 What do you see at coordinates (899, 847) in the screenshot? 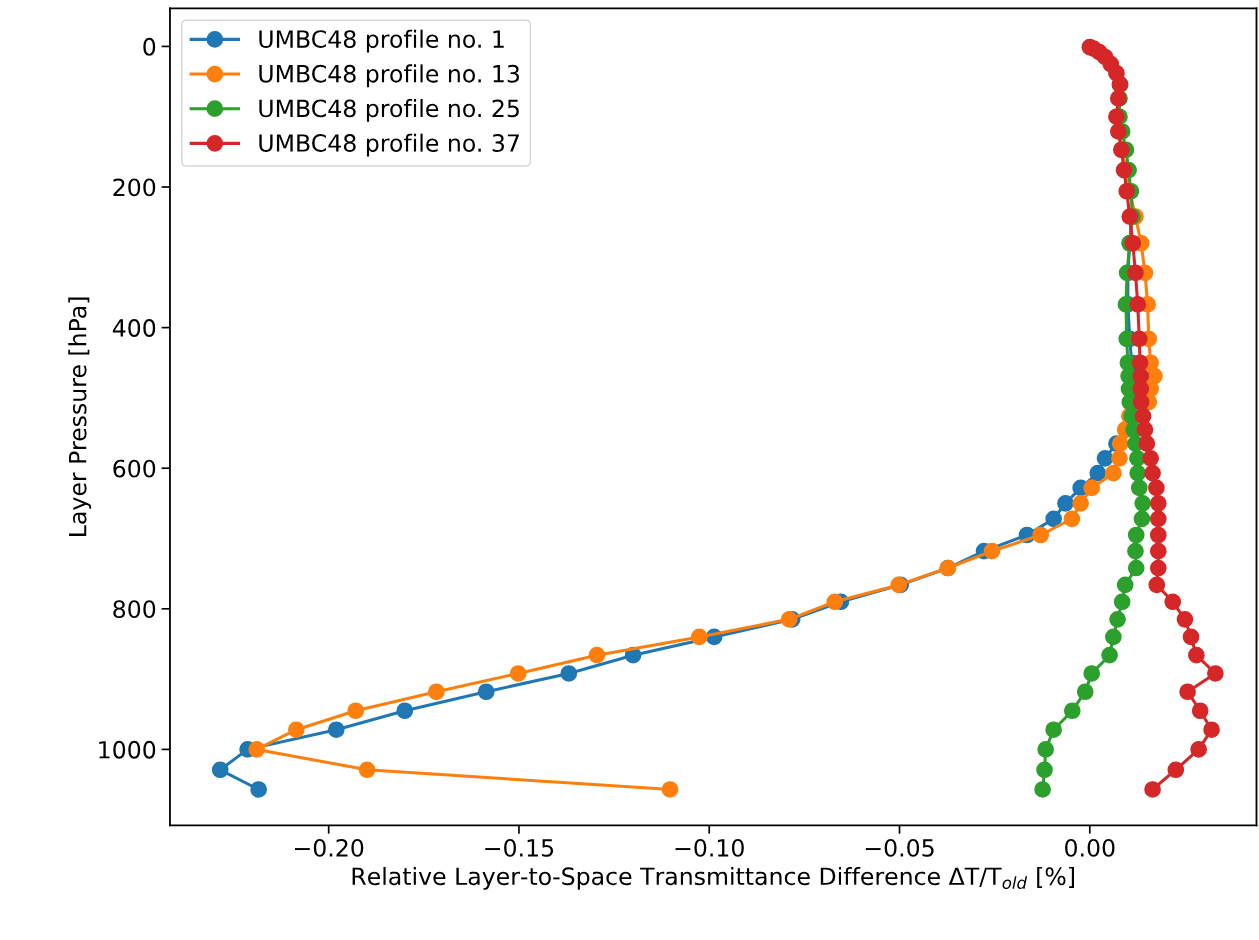
I see `x-tick-label: −0.05` at bounding box center [899, 847].